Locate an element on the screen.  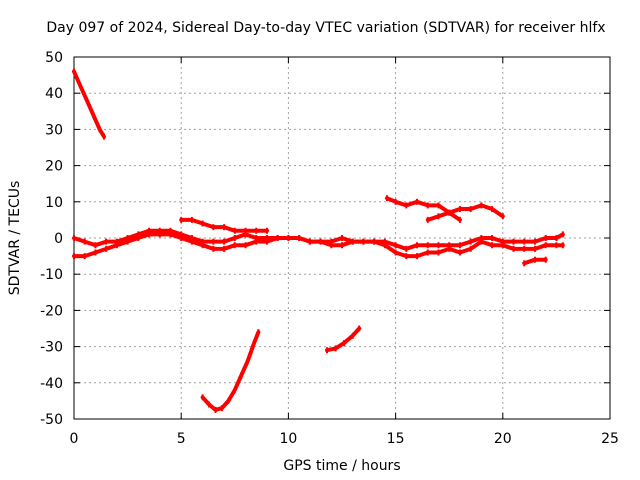
x-tick-label: 25 is located at coordinates (610, 439).